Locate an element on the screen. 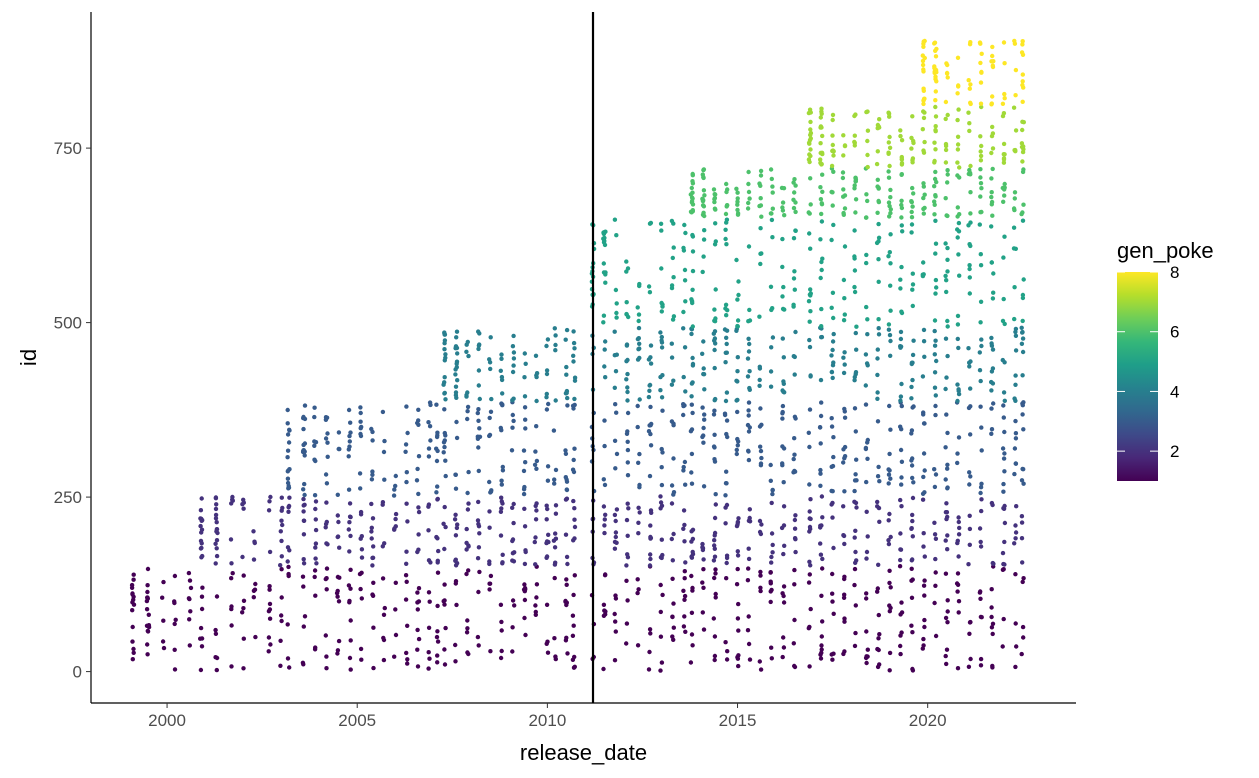 The height and width of the screenshot is (778, 1259). x-axis-title: release_date is located at coordinates (583, 752).